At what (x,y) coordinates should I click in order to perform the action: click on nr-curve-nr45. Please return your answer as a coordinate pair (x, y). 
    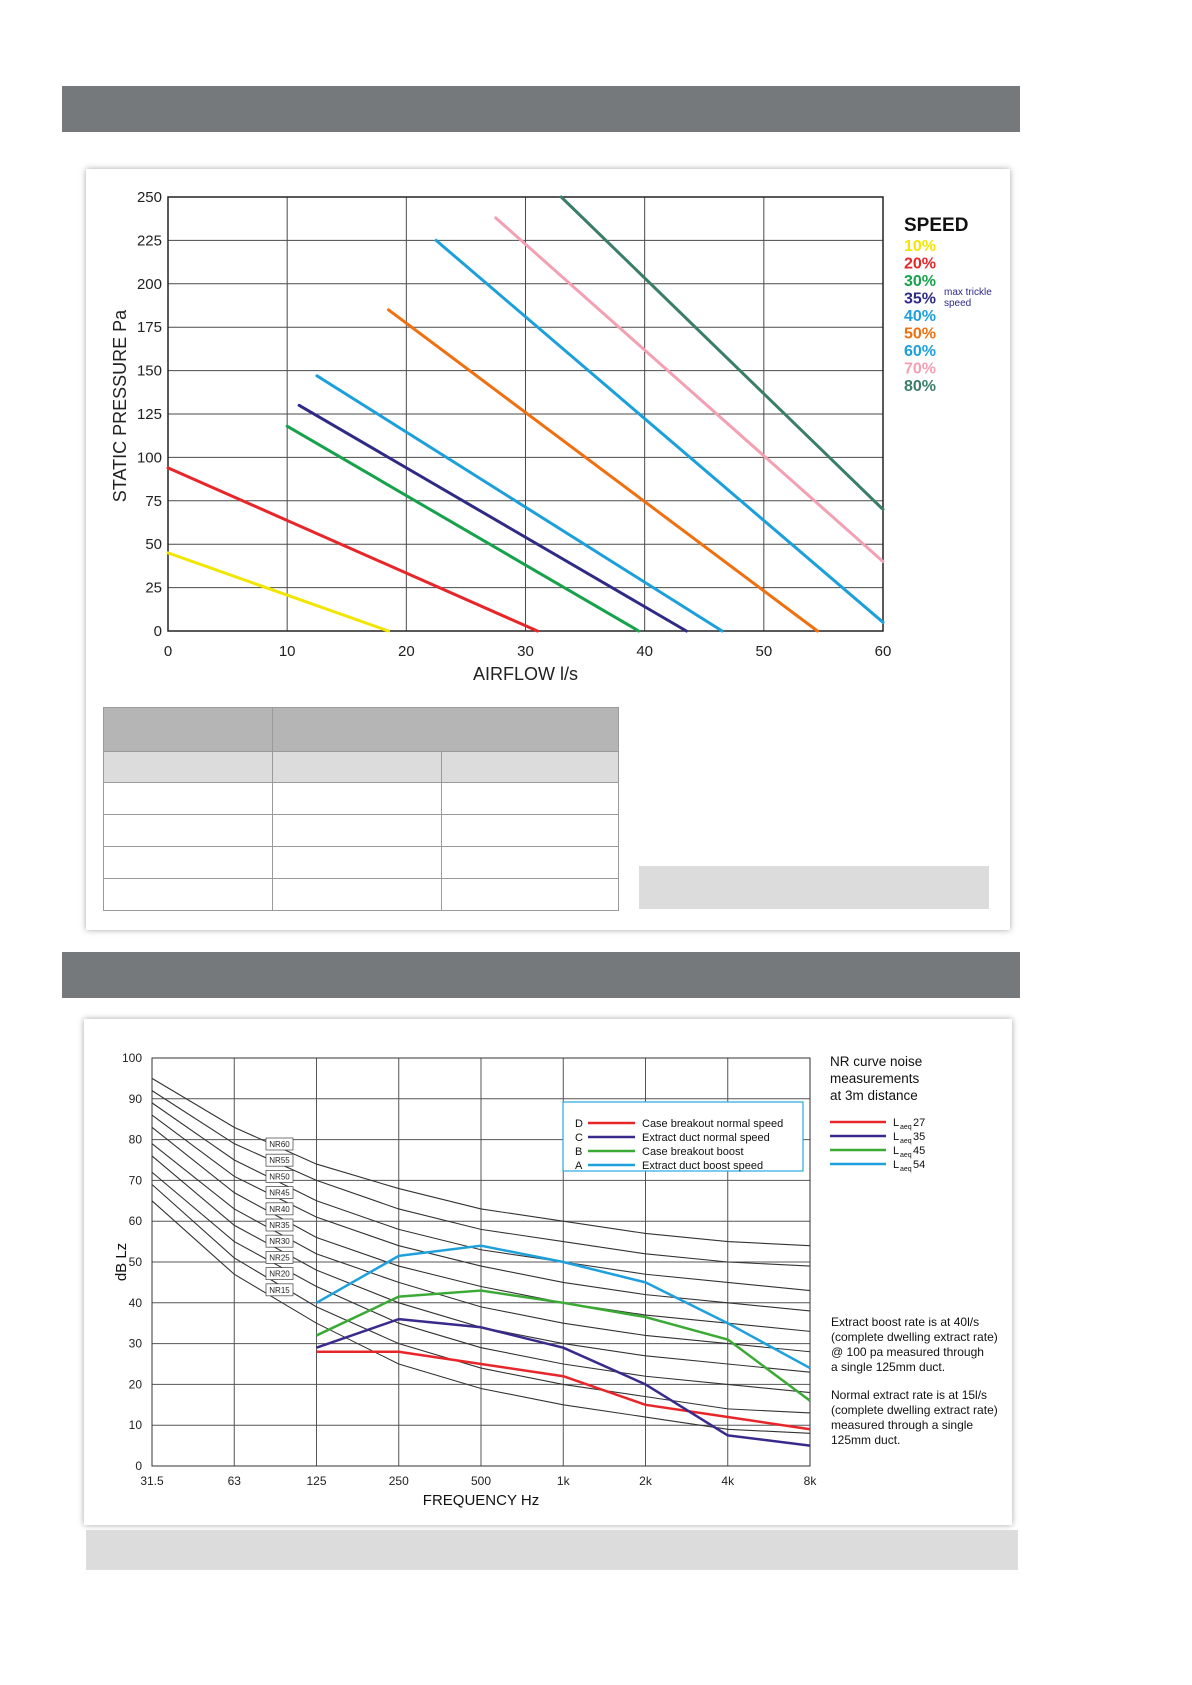
    Looking at the image, I should click on (481, 1213).